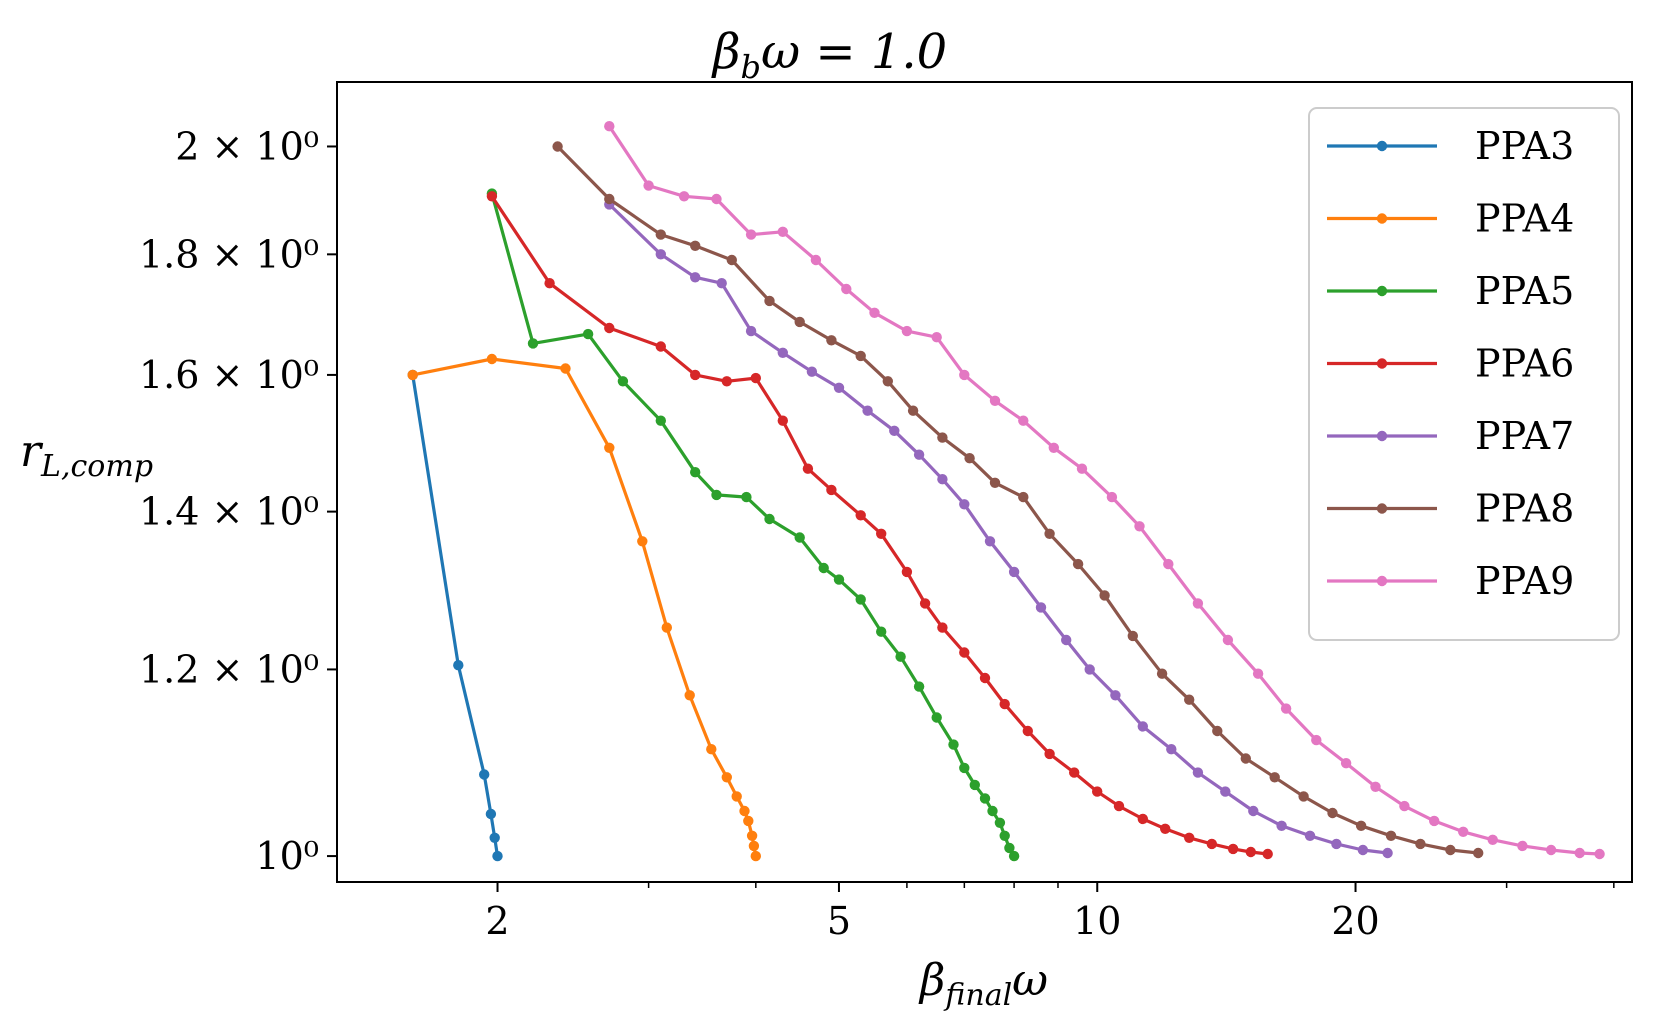  I want to click on legend-label: PPA6, so click(1524, 364).